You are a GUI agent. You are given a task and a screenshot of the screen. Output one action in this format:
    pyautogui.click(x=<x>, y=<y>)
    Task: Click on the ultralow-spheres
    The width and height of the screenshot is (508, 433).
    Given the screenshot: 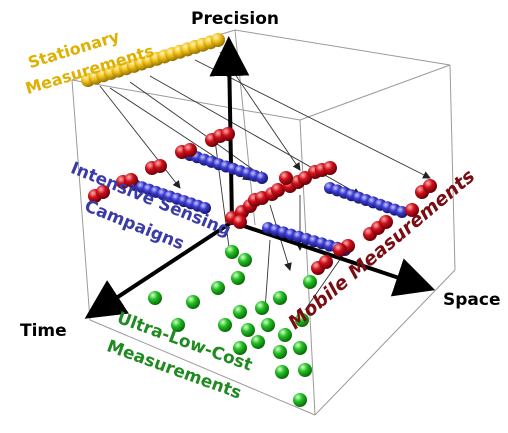 What is the action you would take?
    pyautogui.click(x=232, y=326)
    